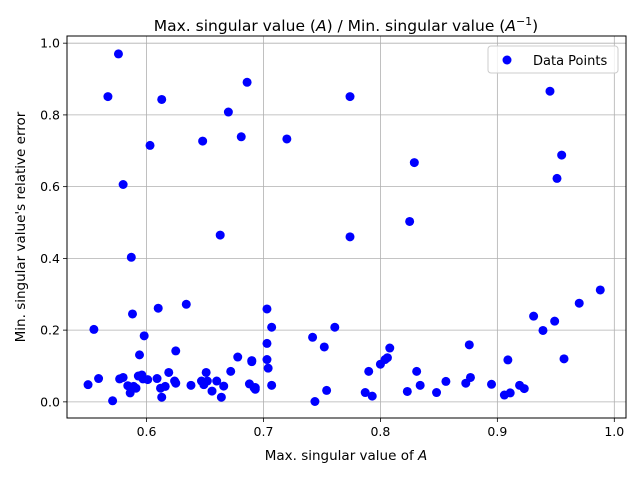  What do you see at coordinates (235, 26) in the screenshot?
I see `chart-title-part-1: Max. singular value (` at bounding box center [235, 26].